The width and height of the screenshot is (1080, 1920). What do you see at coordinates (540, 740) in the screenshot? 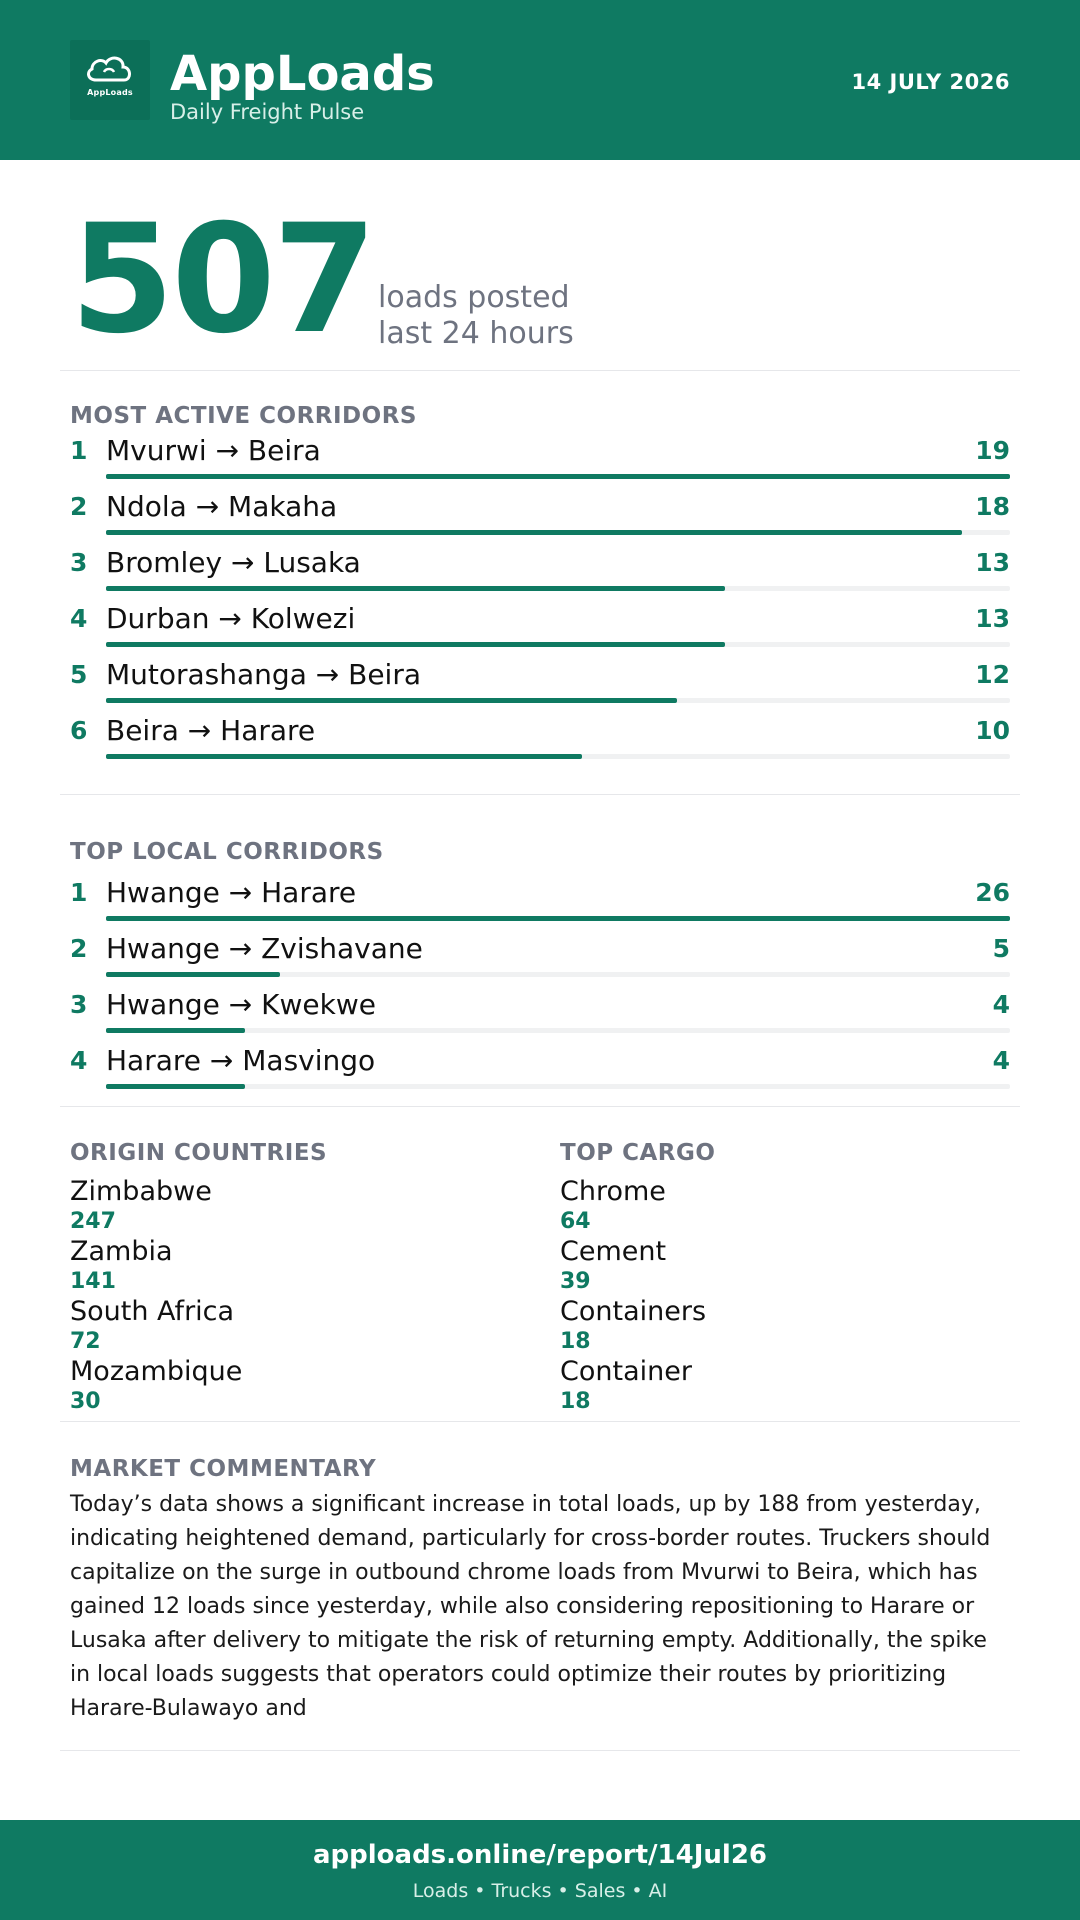
I see `corridor-row: 6 Beira → Harare 10` at bounding box center [540, 740].